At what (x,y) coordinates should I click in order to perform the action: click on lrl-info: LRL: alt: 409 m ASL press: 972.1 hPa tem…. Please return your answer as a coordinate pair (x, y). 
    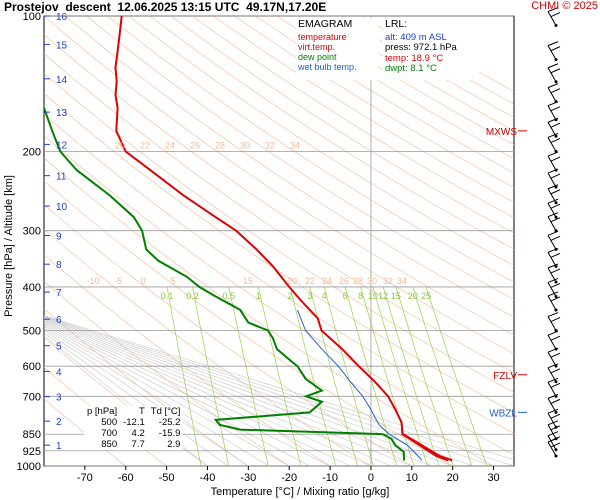
    Looking at the image, I should click on (431, 49).